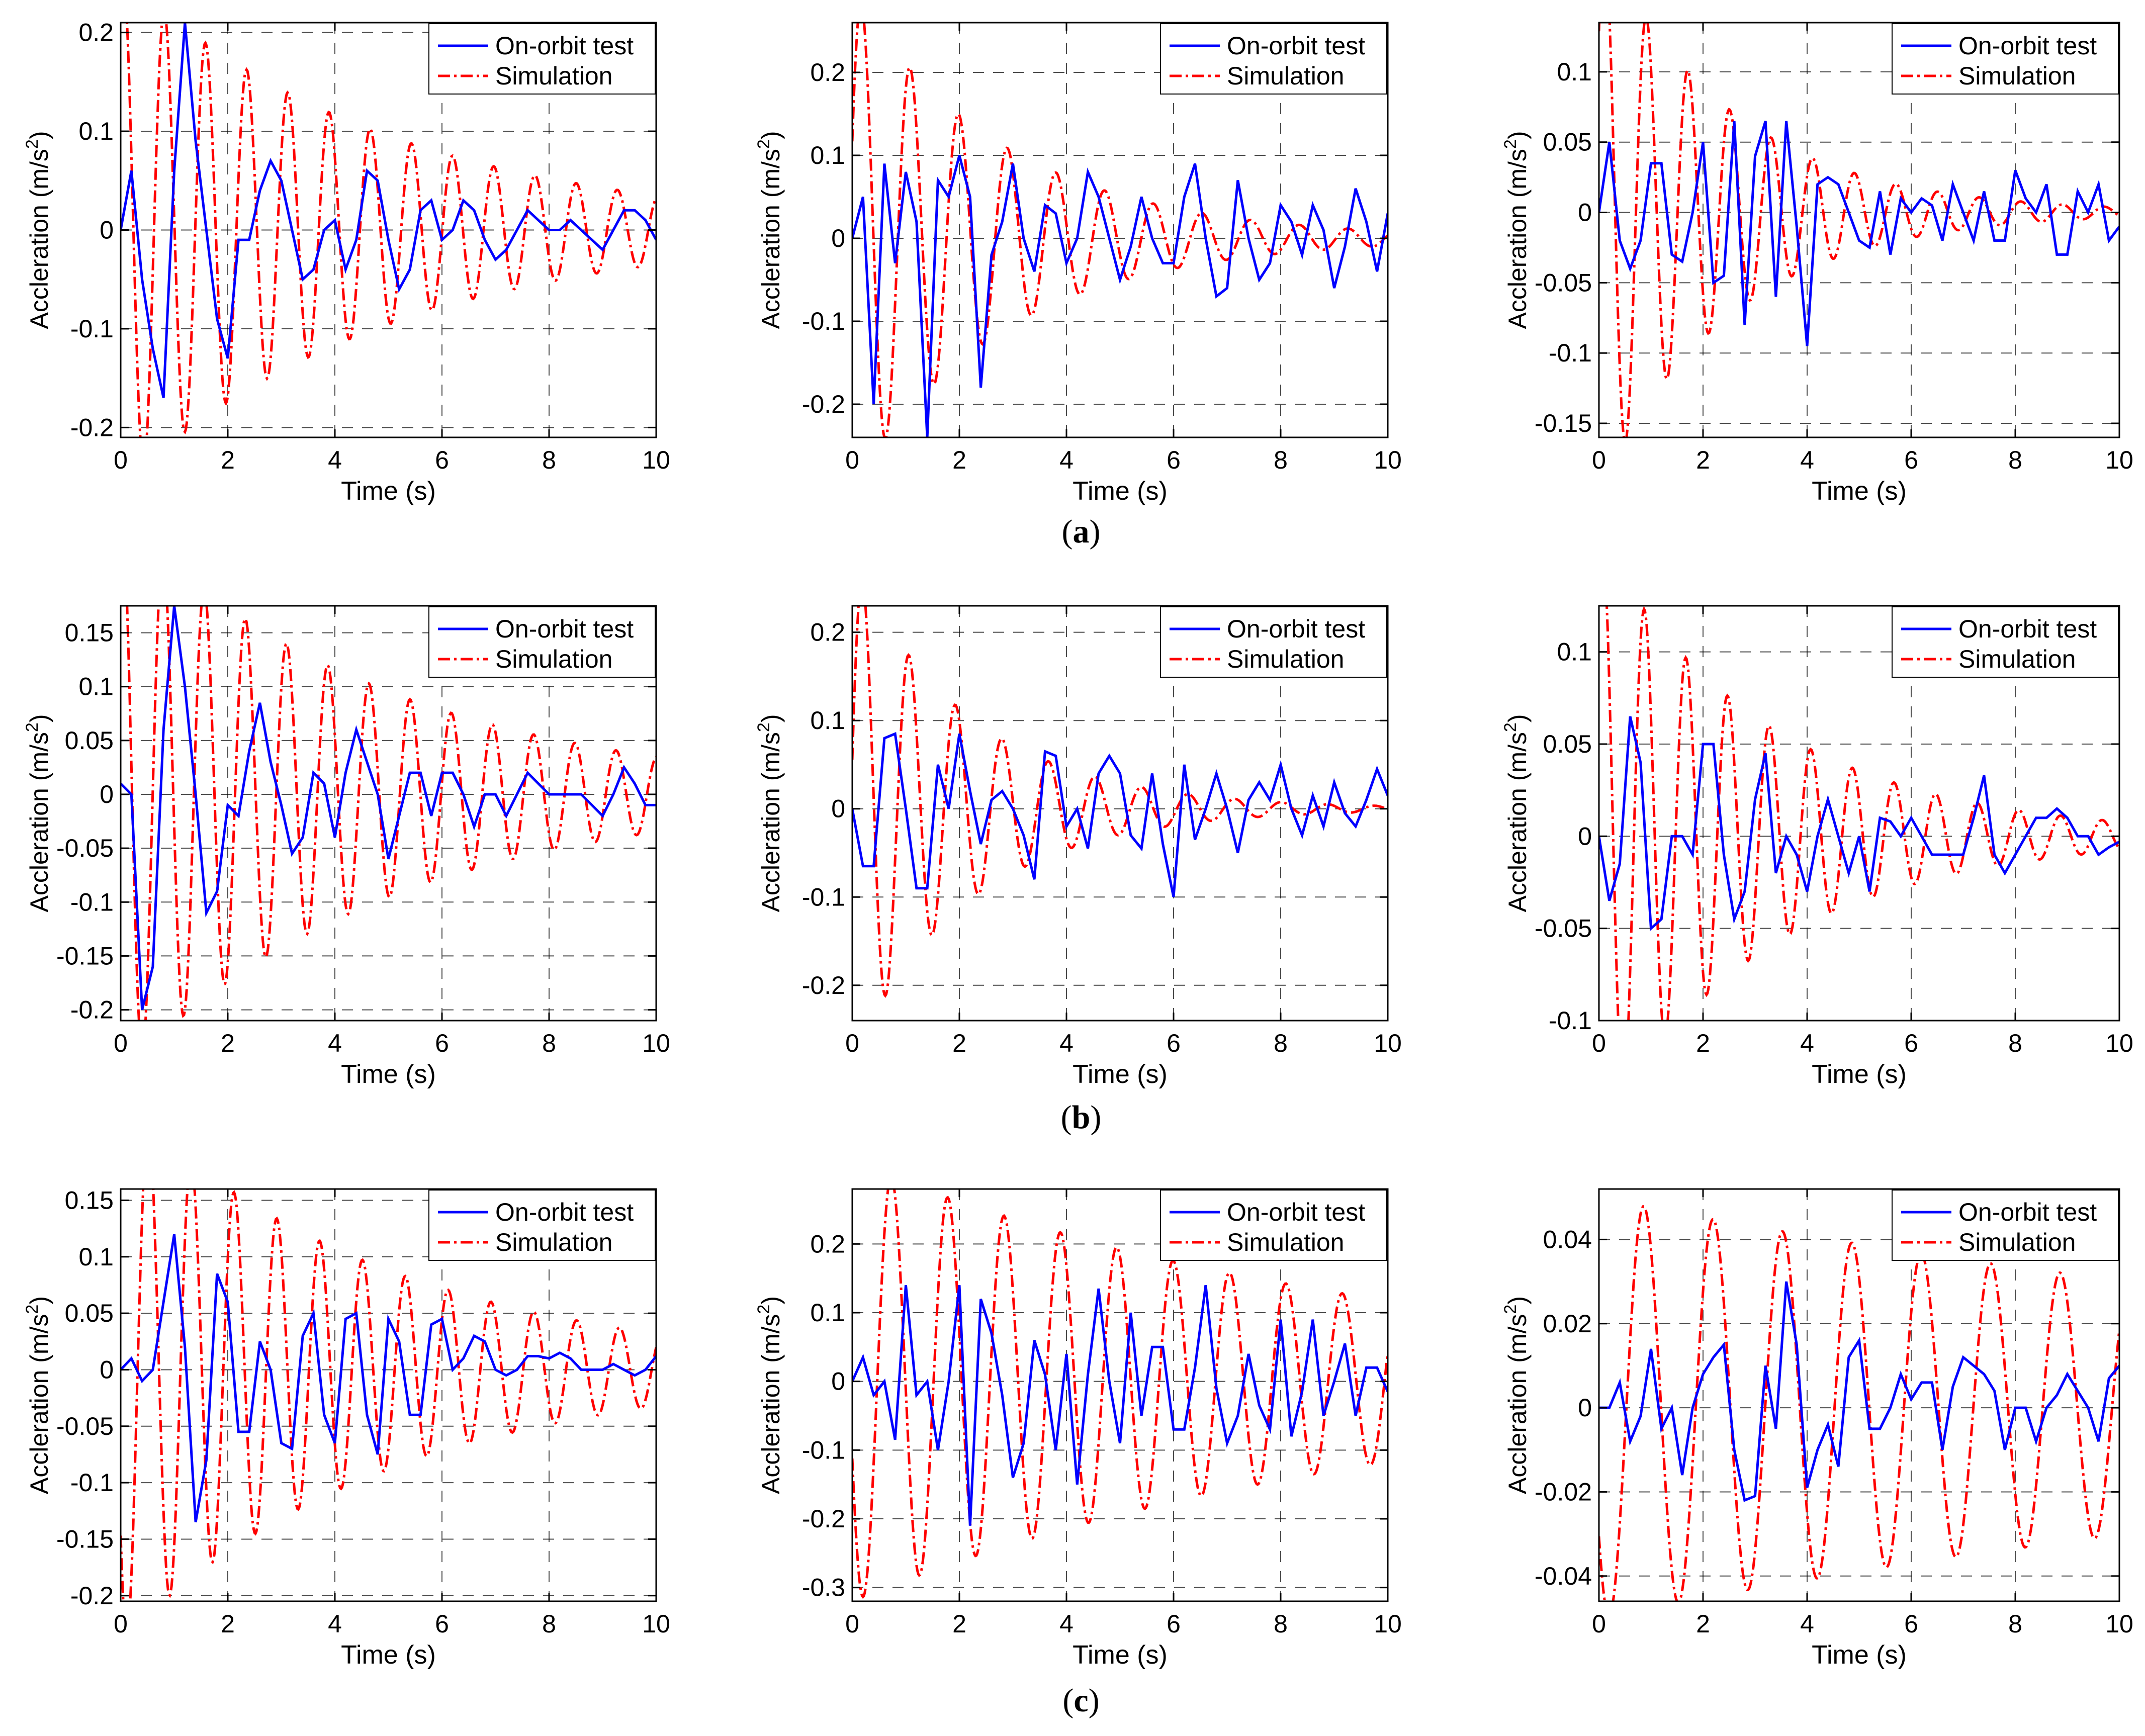  What do you see at coordinates (85, 848) in the screenshot?
I see `y-tick-label: -0.05` at bounding box center [85, 848].